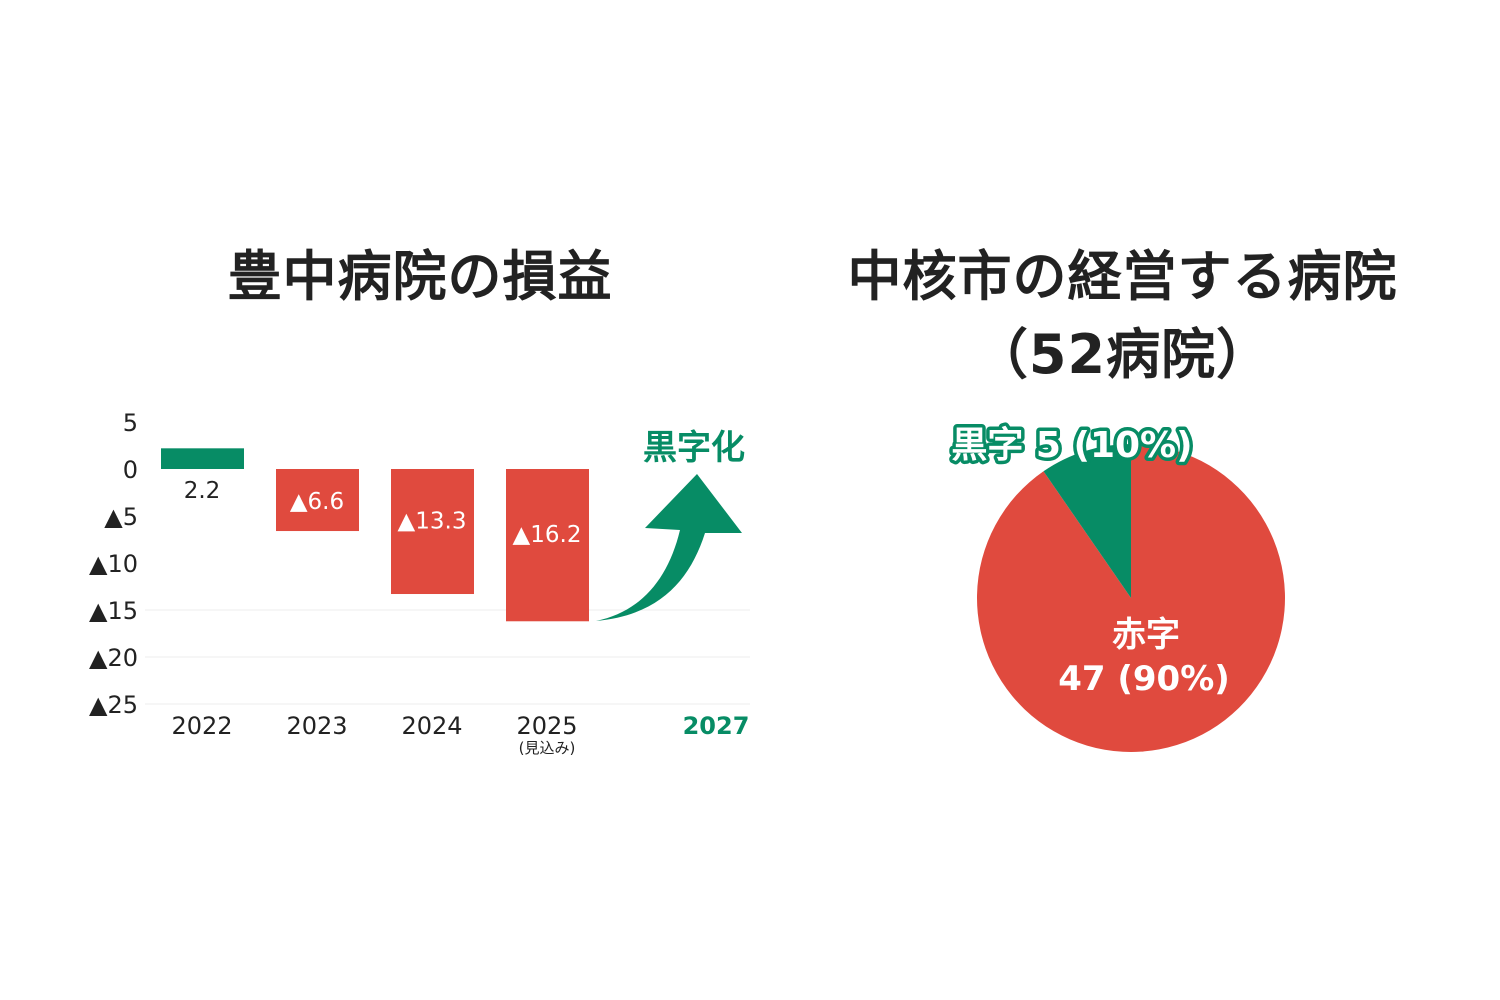 The height and width of the screenshot is (1000, 1500). What do you see at coordinates (1146, 635) in the screenshot?
I see `pie-label-red-name: 赤字` at bounding box center [1146, 635].